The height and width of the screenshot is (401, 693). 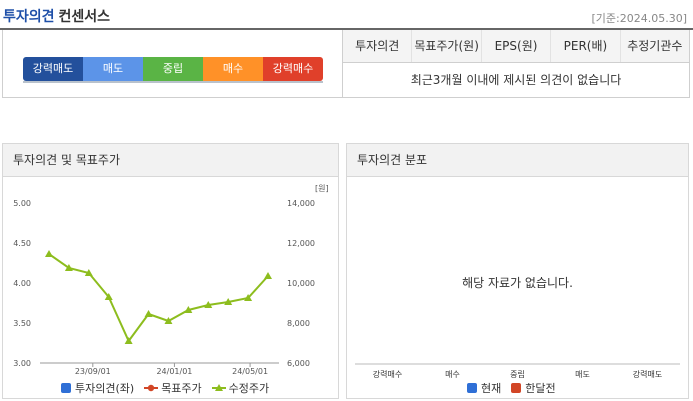 What do you see at coordinates (387, 374) in the screenshot?
I see `category-label: 강력매수` at bounding box center [387, 374].